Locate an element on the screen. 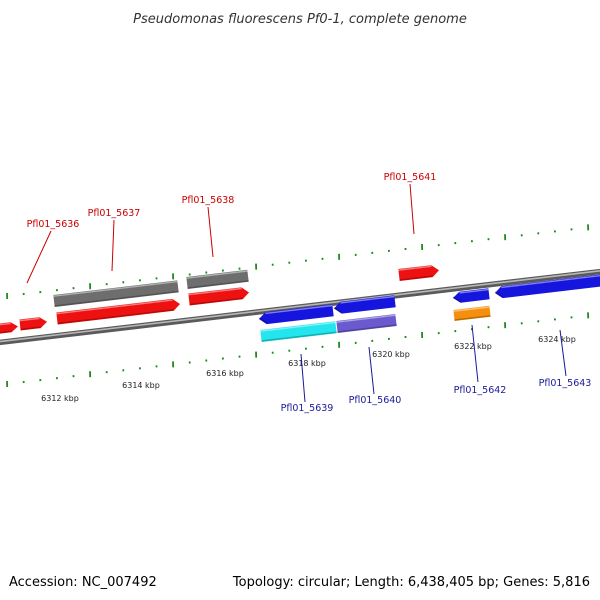  tick-label-6324: 6324 kbp is located at coordinates (557, 339).